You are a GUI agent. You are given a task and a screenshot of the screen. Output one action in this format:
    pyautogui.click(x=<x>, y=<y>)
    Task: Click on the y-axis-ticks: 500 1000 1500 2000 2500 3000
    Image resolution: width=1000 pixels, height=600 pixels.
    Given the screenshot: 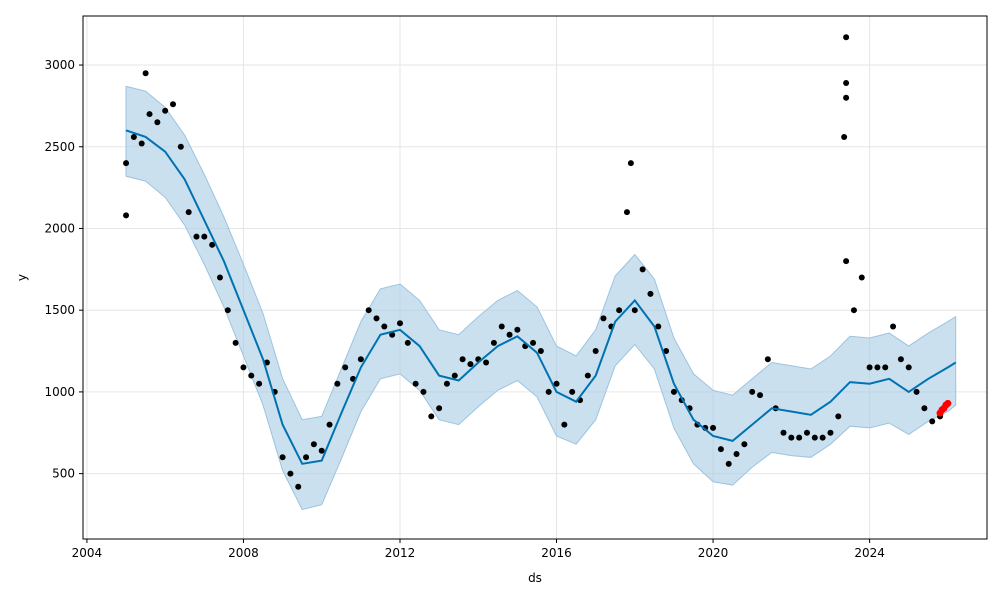 What is the action you would take?
    pyautogui.click(x=63, y=269)
    